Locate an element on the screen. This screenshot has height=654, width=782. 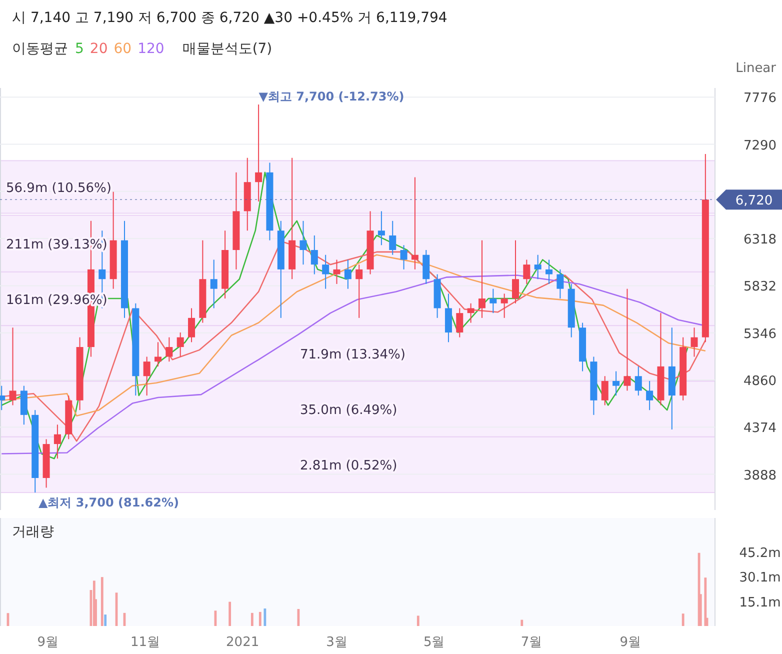
chart-title: 거래량 is located at coordinates (33, 532).